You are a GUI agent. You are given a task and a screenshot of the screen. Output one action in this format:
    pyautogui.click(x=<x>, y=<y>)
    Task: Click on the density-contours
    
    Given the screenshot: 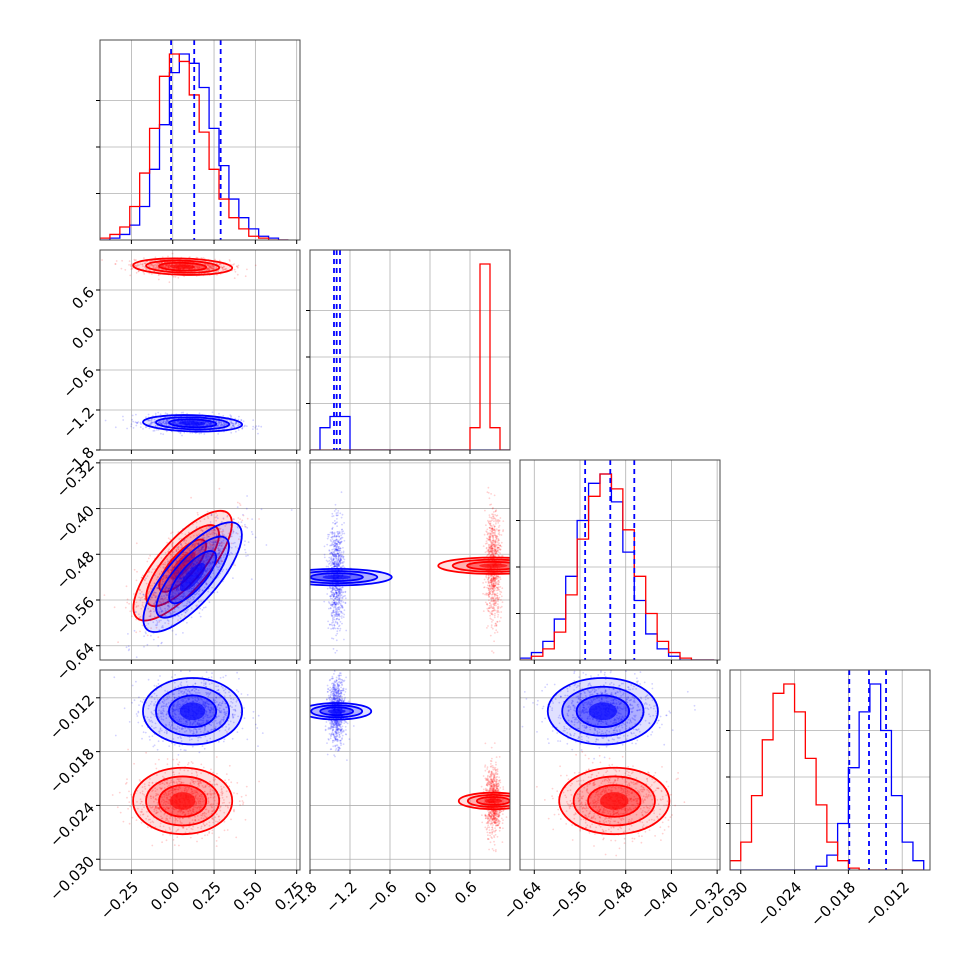 What is the action you would take?
    pyautogui.click(x=193, y=423)
    